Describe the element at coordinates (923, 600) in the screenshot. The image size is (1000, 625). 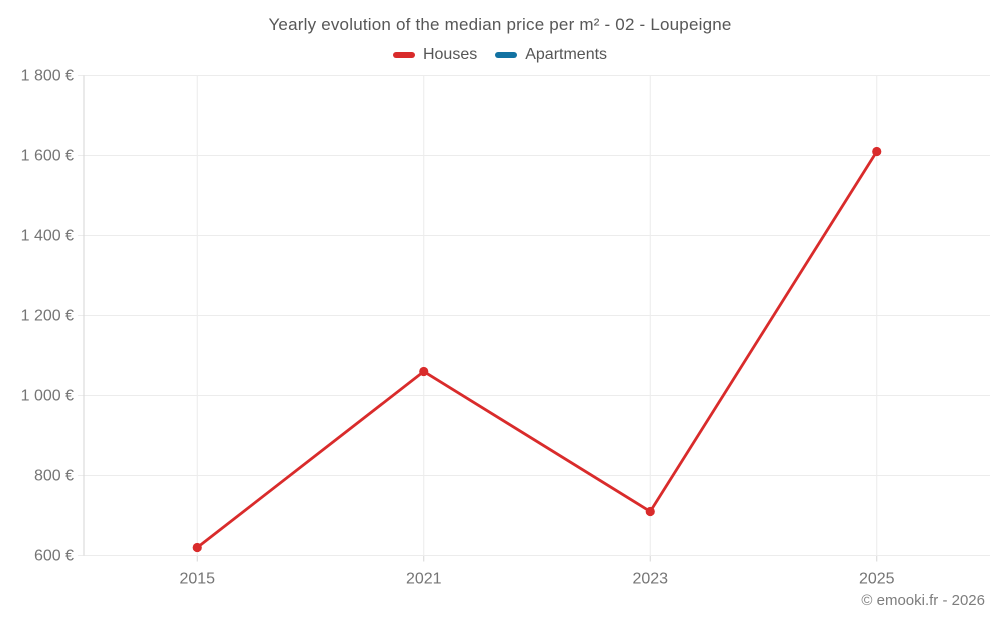
I see `copyright-text: © emooki.fr - 2026` at that location.